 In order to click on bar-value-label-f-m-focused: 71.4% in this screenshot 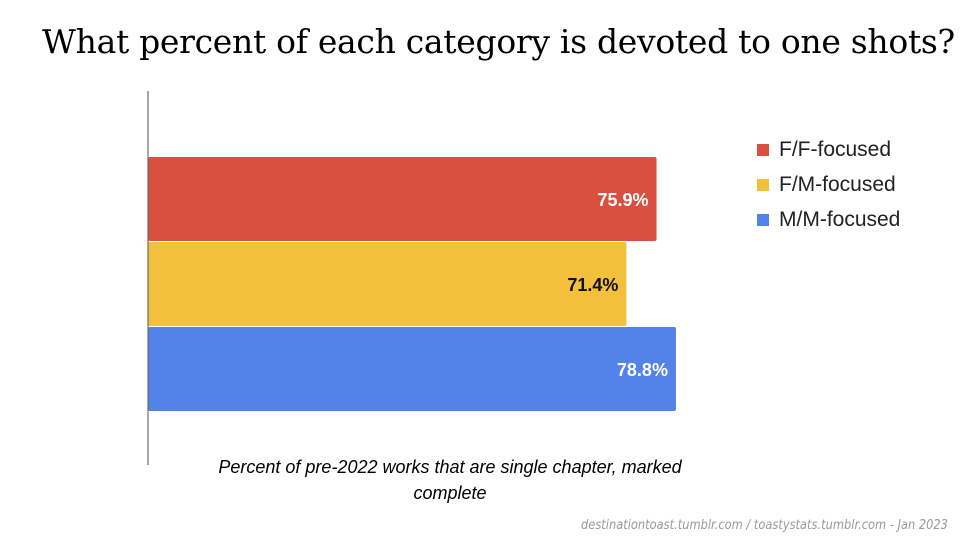, I will do `click(592, 285)`.